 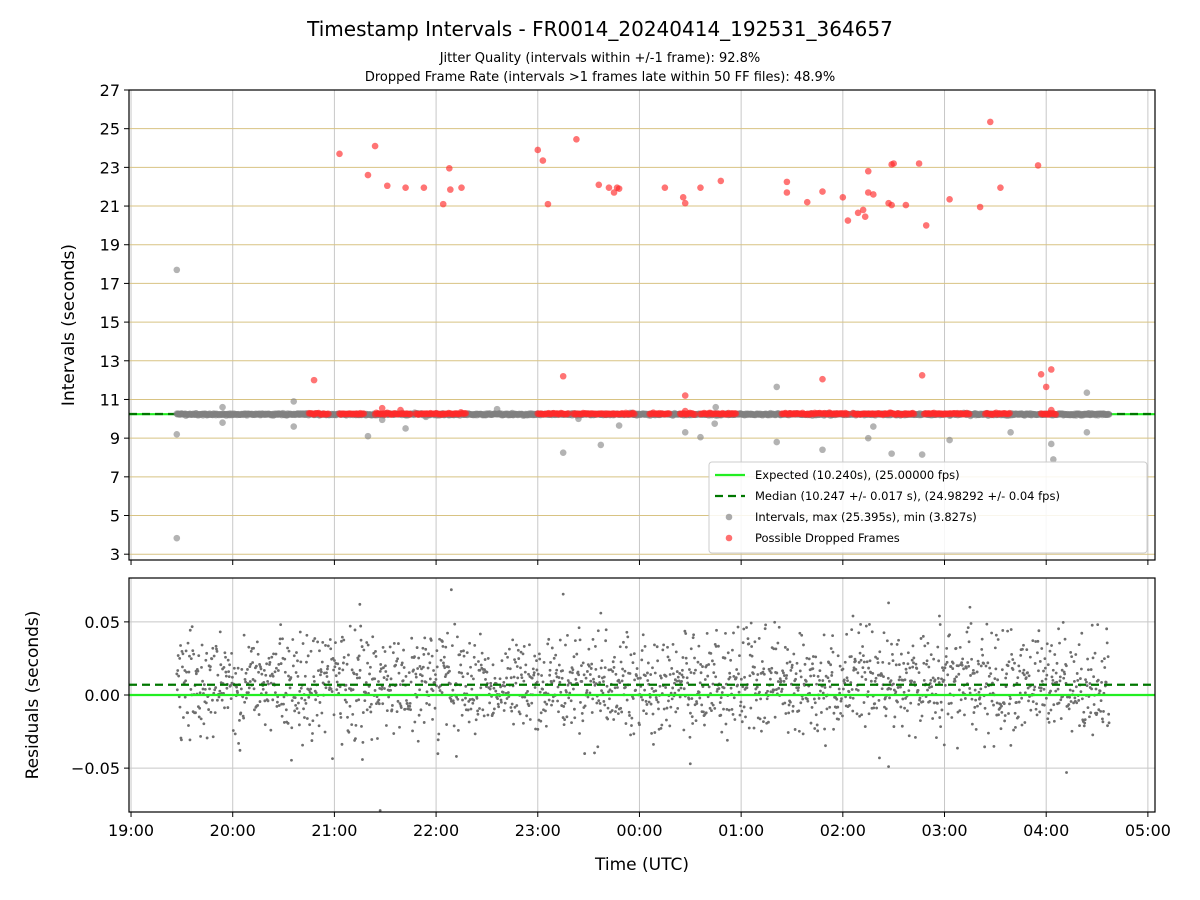 What do you see at coordinates (949, 440) in the screenshot?
I see `interval-point` at bounding box center [949, 440].